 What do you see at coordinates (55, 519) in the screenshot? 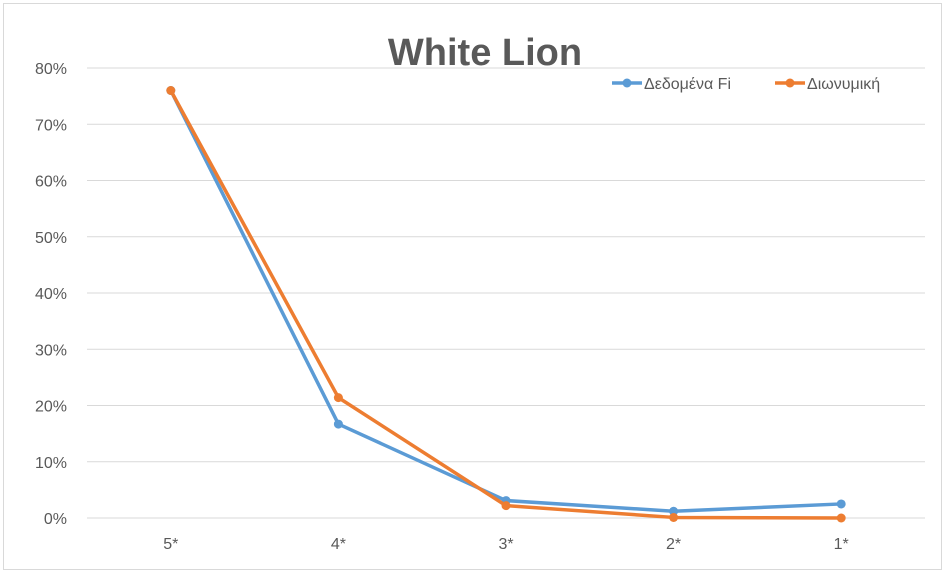
I see `y-tick-label: 0%` at bounding box center [55, 519].